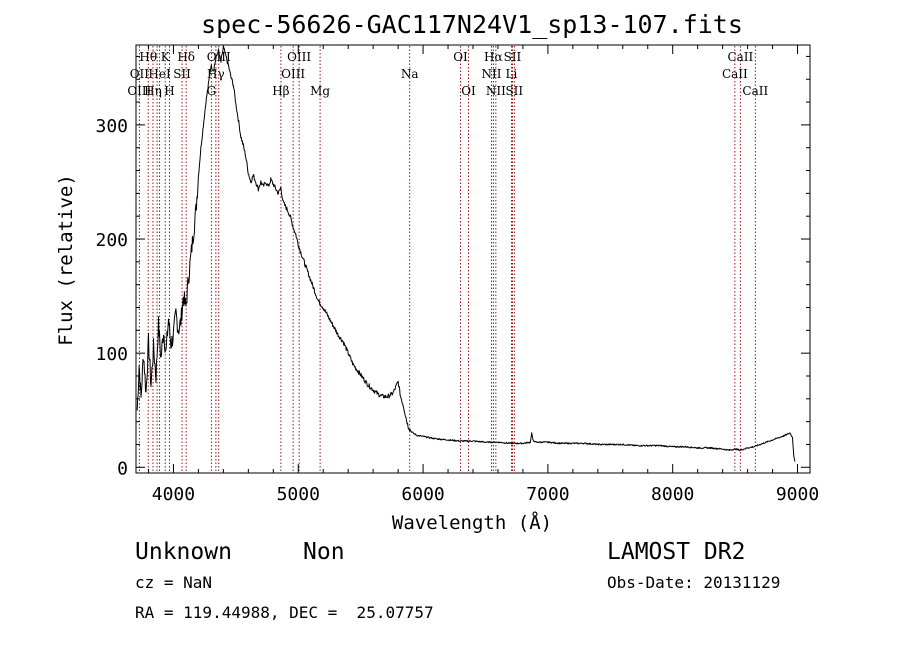 The height and width of the screenshot is (654, 900). What do you see at coordinates (173, 582) in the screenshot?
I see `redshift-value: cz = NaN` at bounding box center [173, 582].